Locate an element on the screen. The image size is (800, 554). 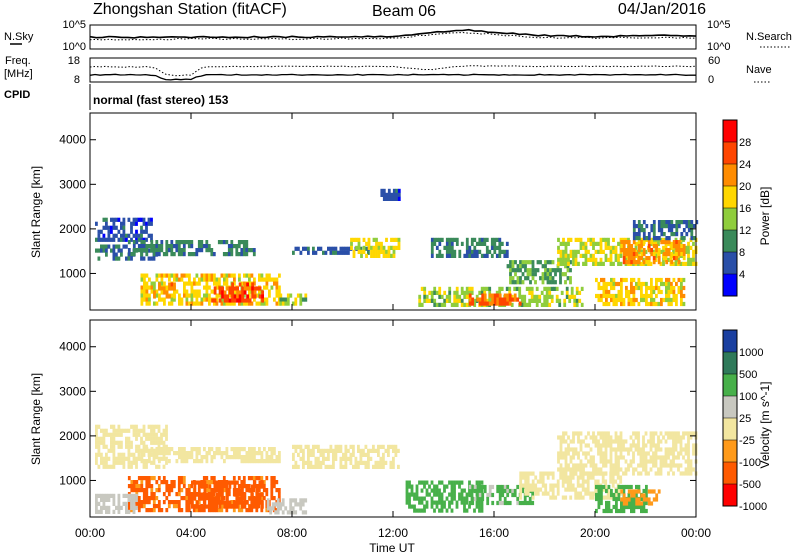
colorbar-tick-label: 16 is located at coordinates (745, 209).